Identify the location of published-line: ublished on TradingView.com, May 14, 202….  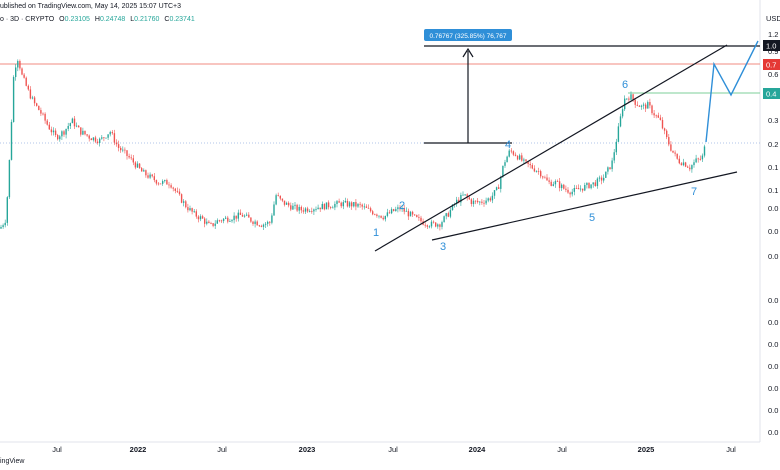
(90, 6).